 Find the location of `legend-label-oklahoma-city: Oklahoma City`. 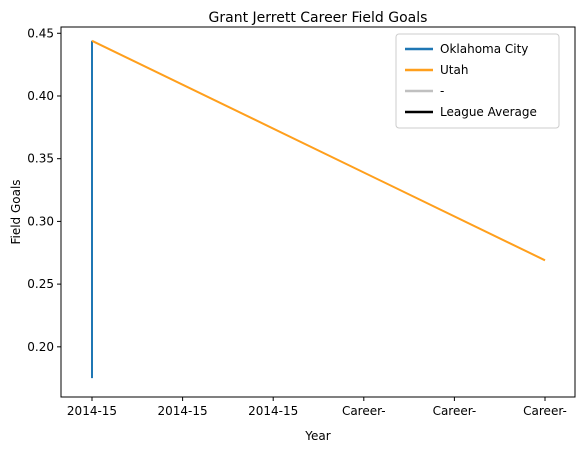

legend-label-oklahoma-city: Oklahoma City is located at coordinates (484, 49).